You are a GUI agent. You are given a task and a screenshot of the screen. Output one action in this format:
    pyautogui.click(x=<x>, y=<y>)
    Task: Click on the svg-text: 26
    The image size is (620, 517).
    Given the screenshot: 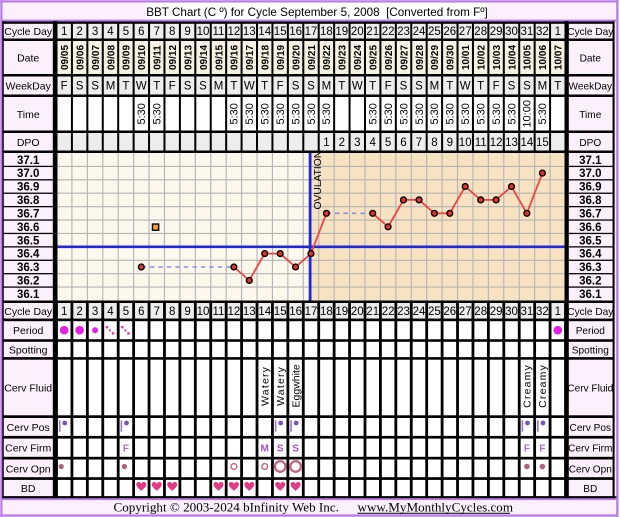 What is the action you would take?
    pyautogui.click(x=449, y=312)
    